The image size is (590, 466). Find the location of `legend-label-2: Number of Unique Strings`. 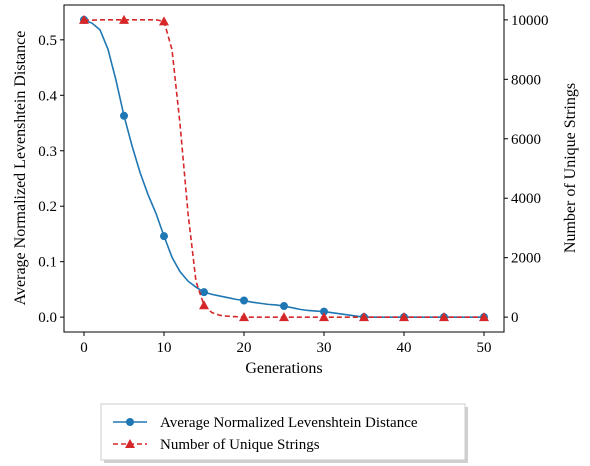

legend-label-2: Number of Unique Strings is located at coordinates (240, 445).